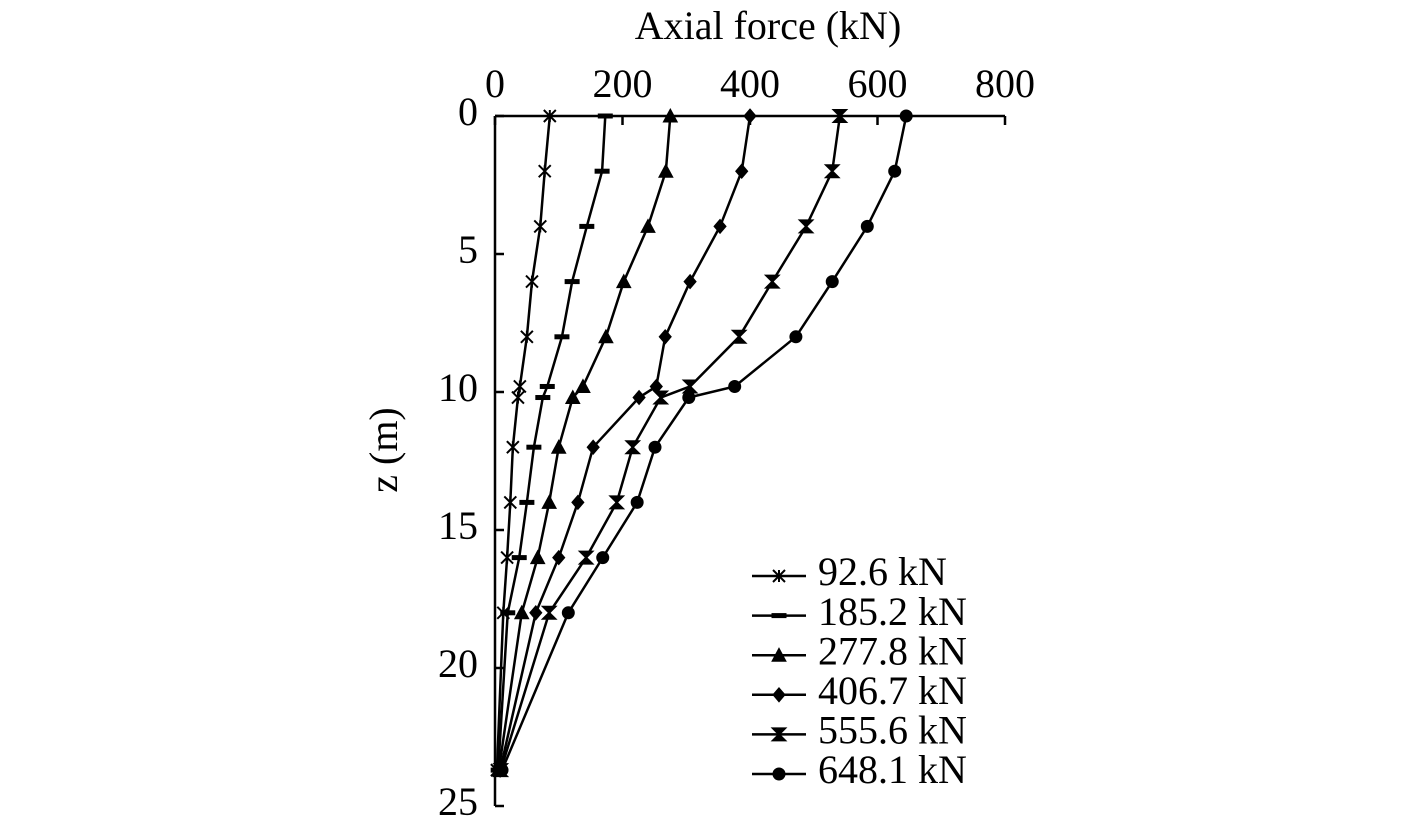 This screenshot has width=1418, height=836. I want to click on x-tick-label: 600, so click(878, 83).